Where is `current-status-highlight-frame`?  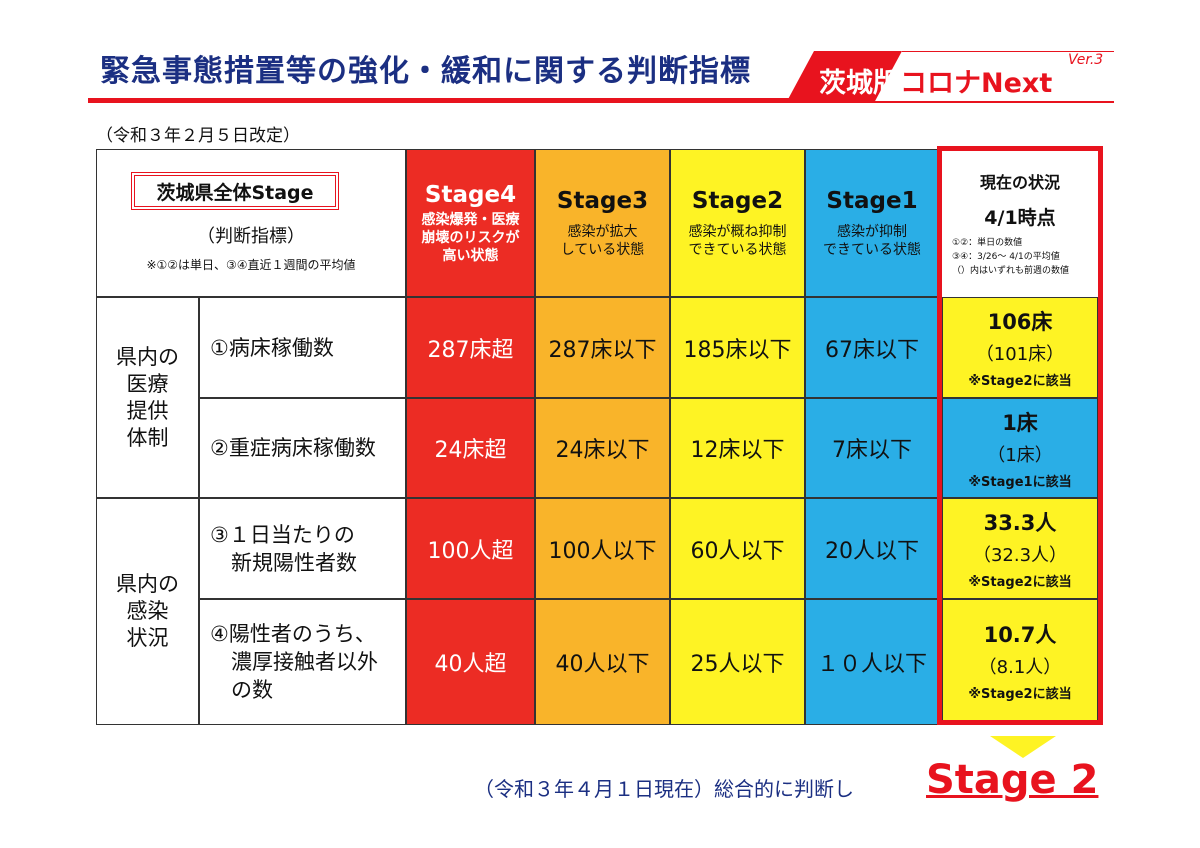
current-status-highlight-frame is located at coordinates (1020, 435).